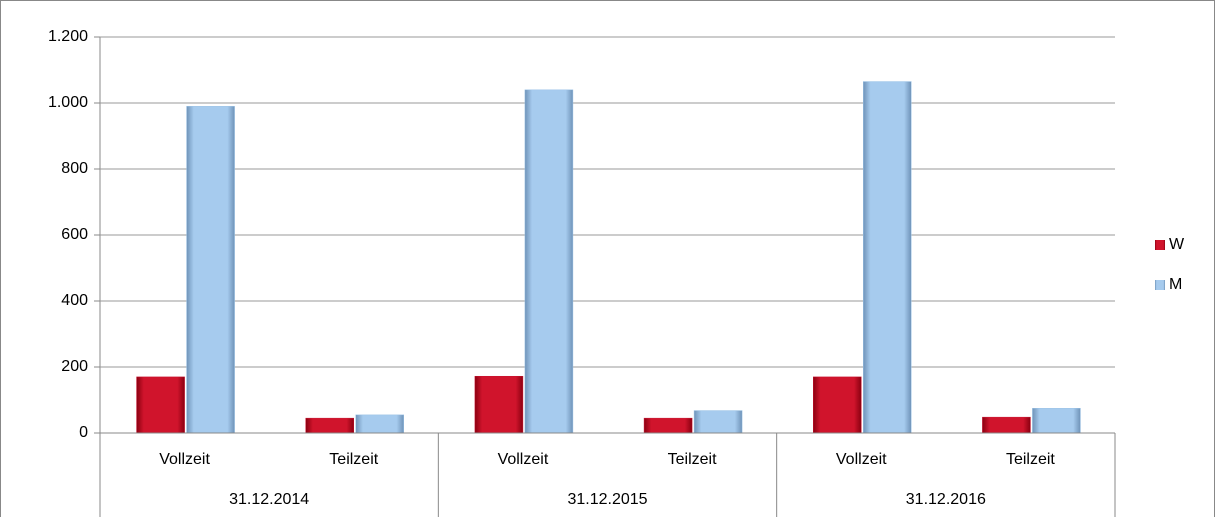 The image size is (1215, 522). Describe the element at coordinates (68, 102) in the screenshot. I see `y-tick-label: 1.000` at that location.